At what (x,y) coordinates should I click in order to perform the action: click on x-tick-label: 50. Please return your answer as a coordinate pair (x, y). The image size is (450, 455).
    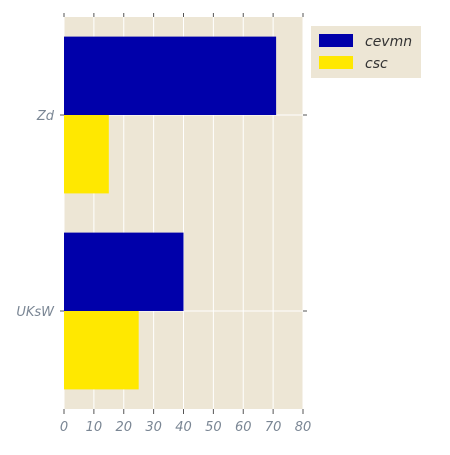
    Looking at the image, I should click on (213, 427).